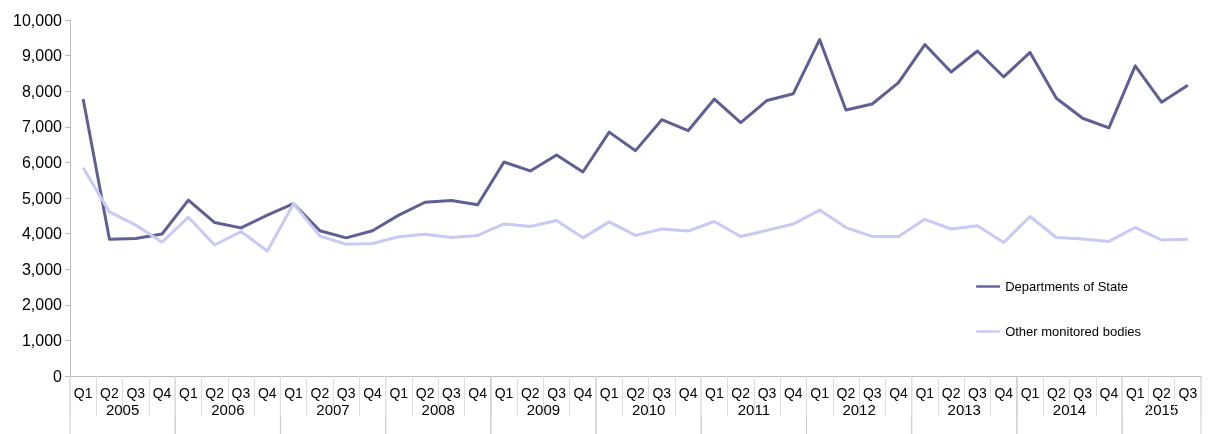 The height and width of the screenshot is (434, 1211). I want to click on y-tick-label: 8,000, so click(42, 91).